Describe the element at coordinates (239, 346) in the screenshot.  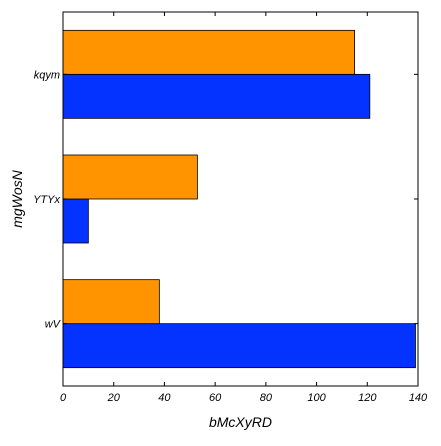
I see `bar-blue-wv` at that location.